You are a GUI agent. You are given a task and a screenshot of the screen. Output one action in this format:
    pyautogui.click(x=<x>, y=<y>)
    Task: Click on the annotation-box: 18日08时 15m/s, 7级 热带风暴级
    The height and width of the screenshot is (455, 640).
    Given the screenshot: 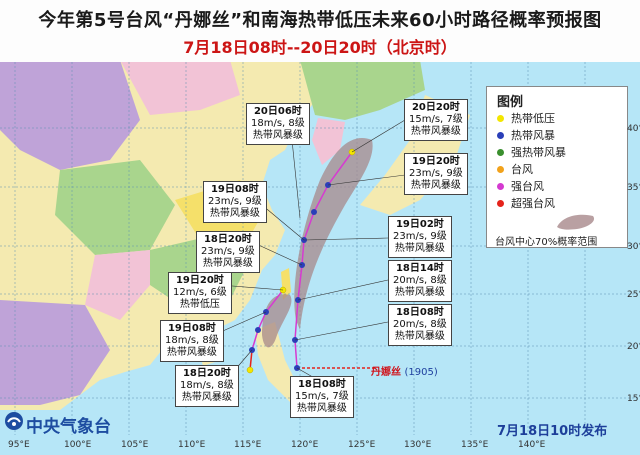 What is the action you would take?
    pyautogui.click(x=322, y=397)
    